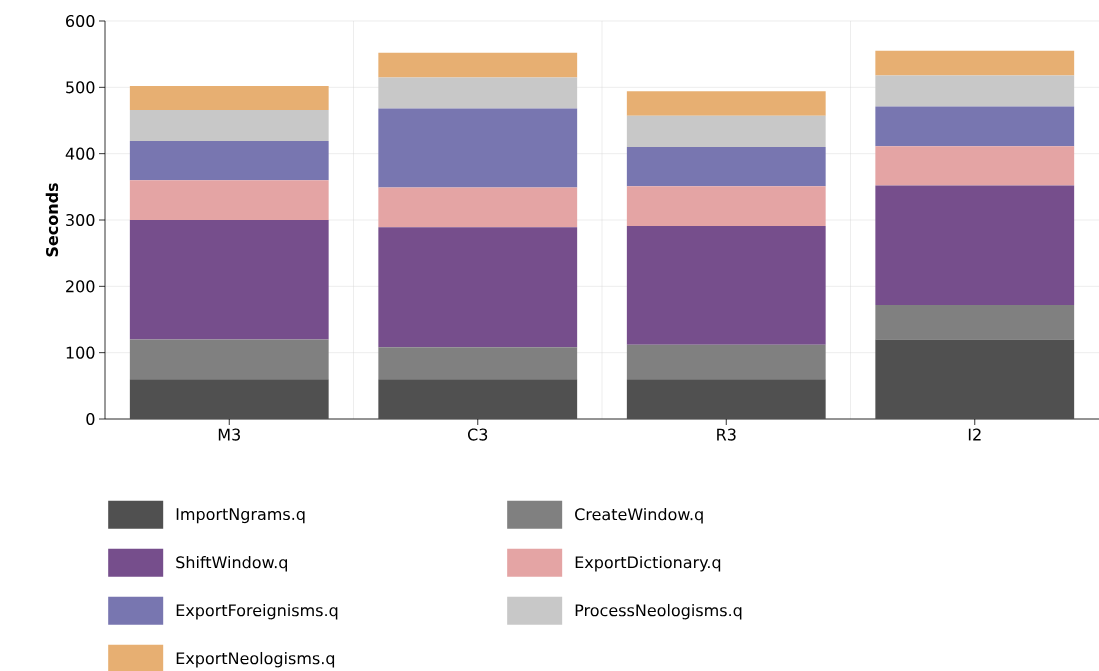 This screenshot has height=671, width=1099. I want to click on x-tick-label: R3, so click(726, 434).